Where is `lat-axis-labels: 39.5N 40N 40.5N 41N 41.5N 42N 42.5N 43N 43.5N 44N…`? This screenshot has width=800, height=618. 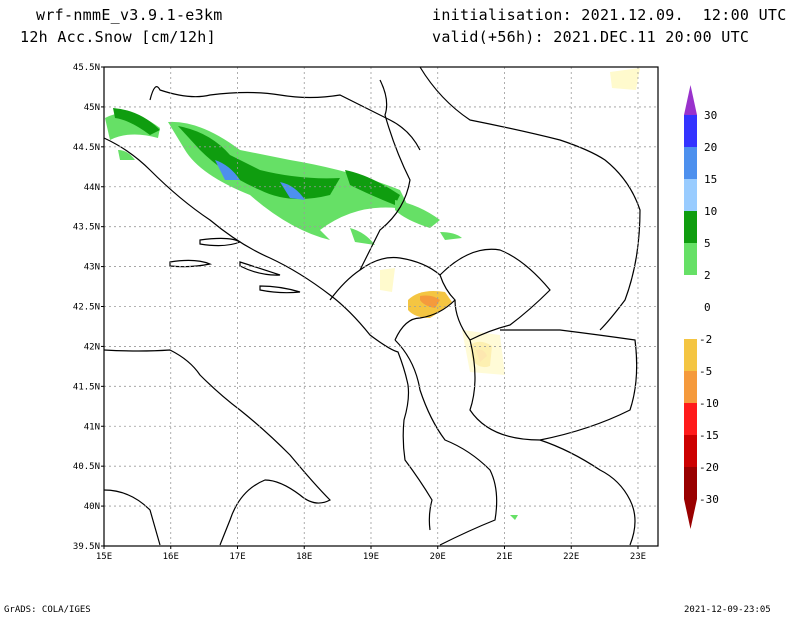 lat-axis-labels: 39.5N 40N 40.5N 41N 41.5N 42N 42.5N 43N 43.5N 44N… is located at coordinates (88, 307).